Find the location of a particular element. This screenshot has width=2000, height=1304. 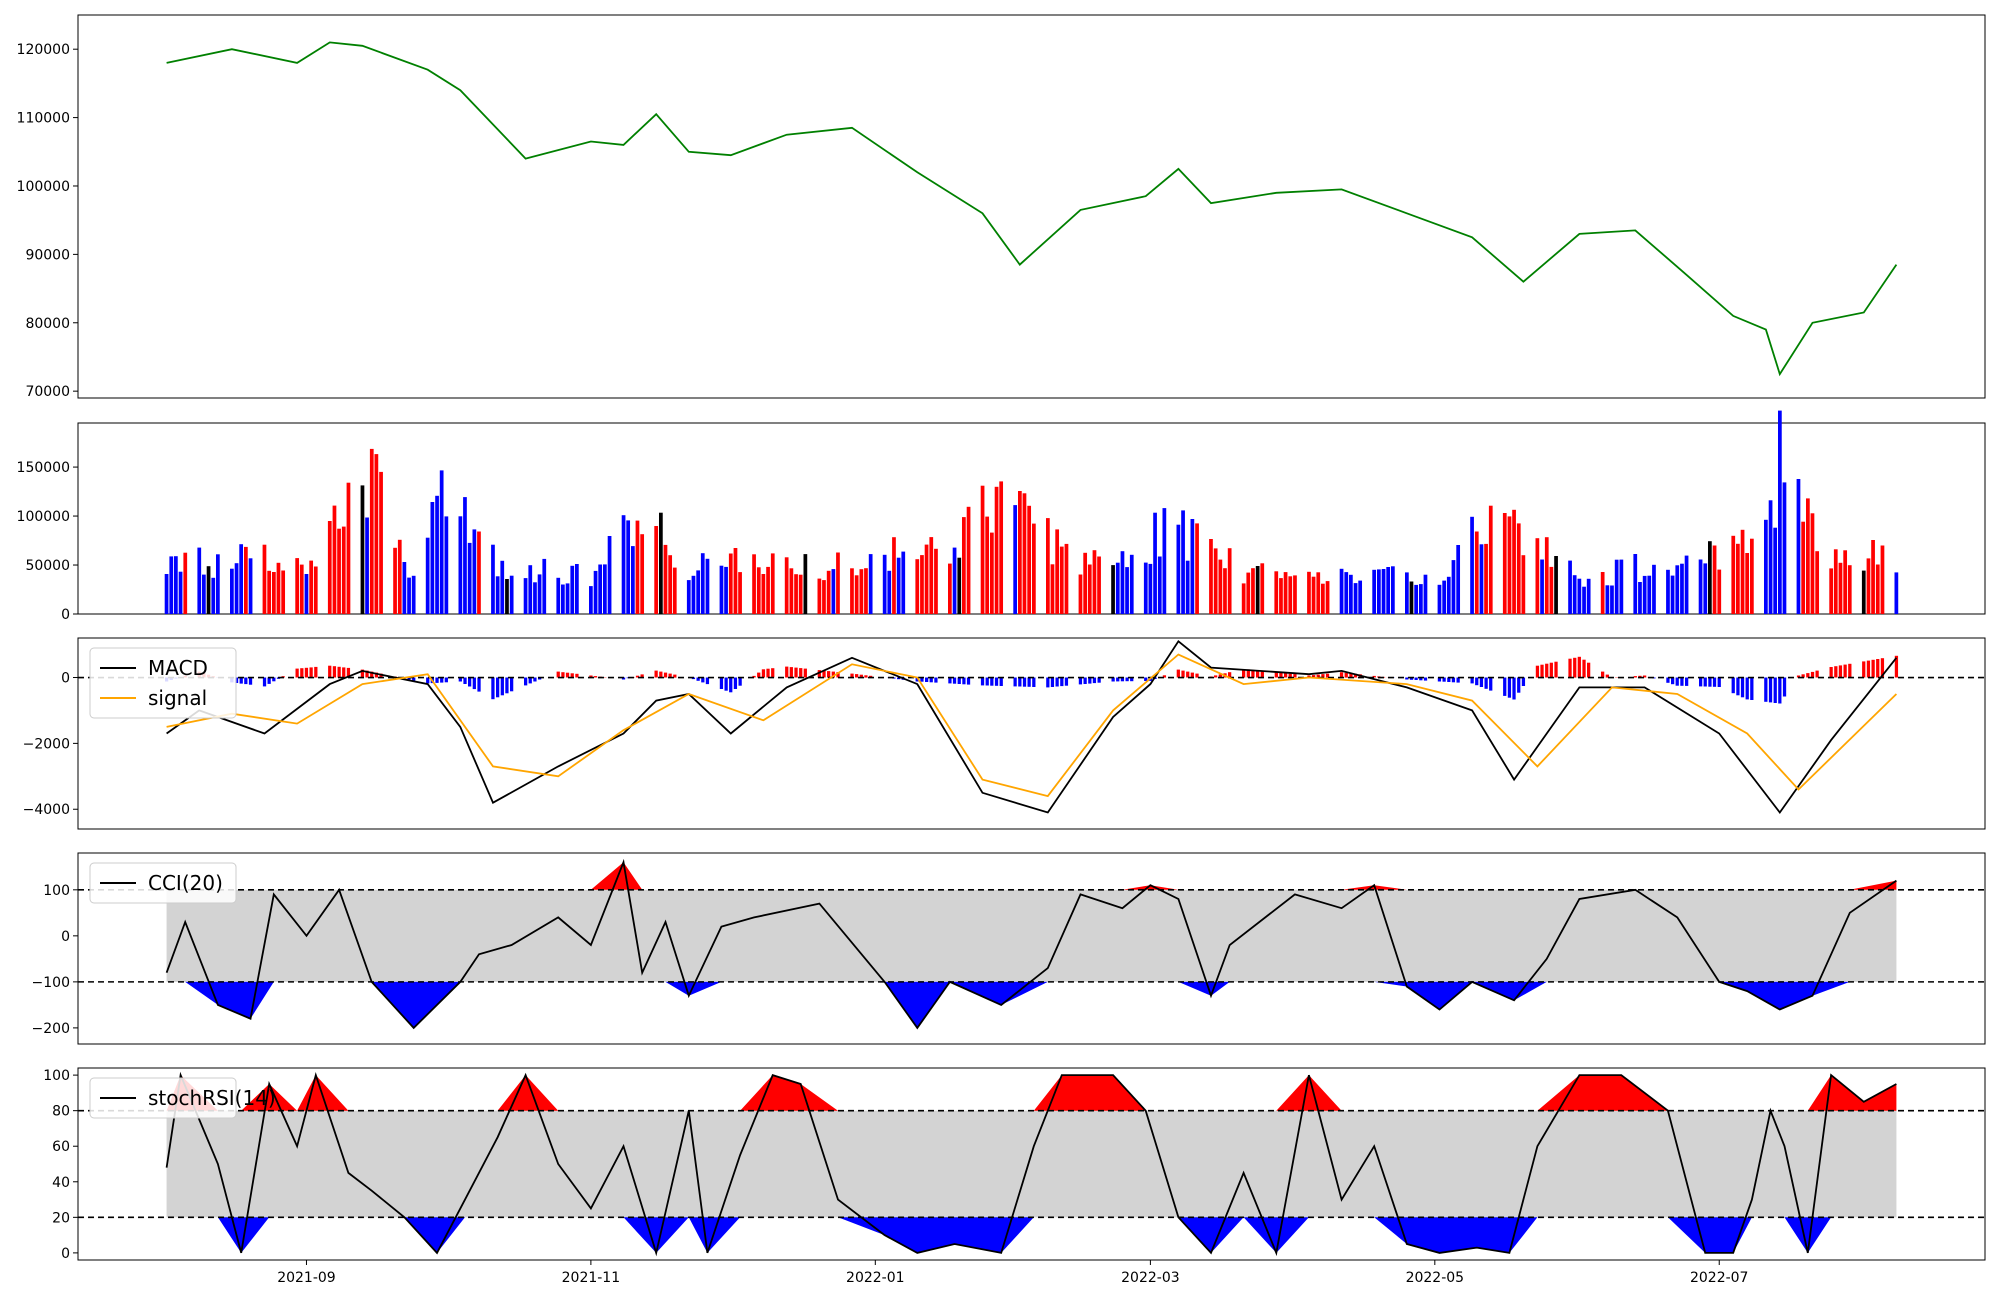

ytick-label: 70000 is located at coordinates (47, 392).